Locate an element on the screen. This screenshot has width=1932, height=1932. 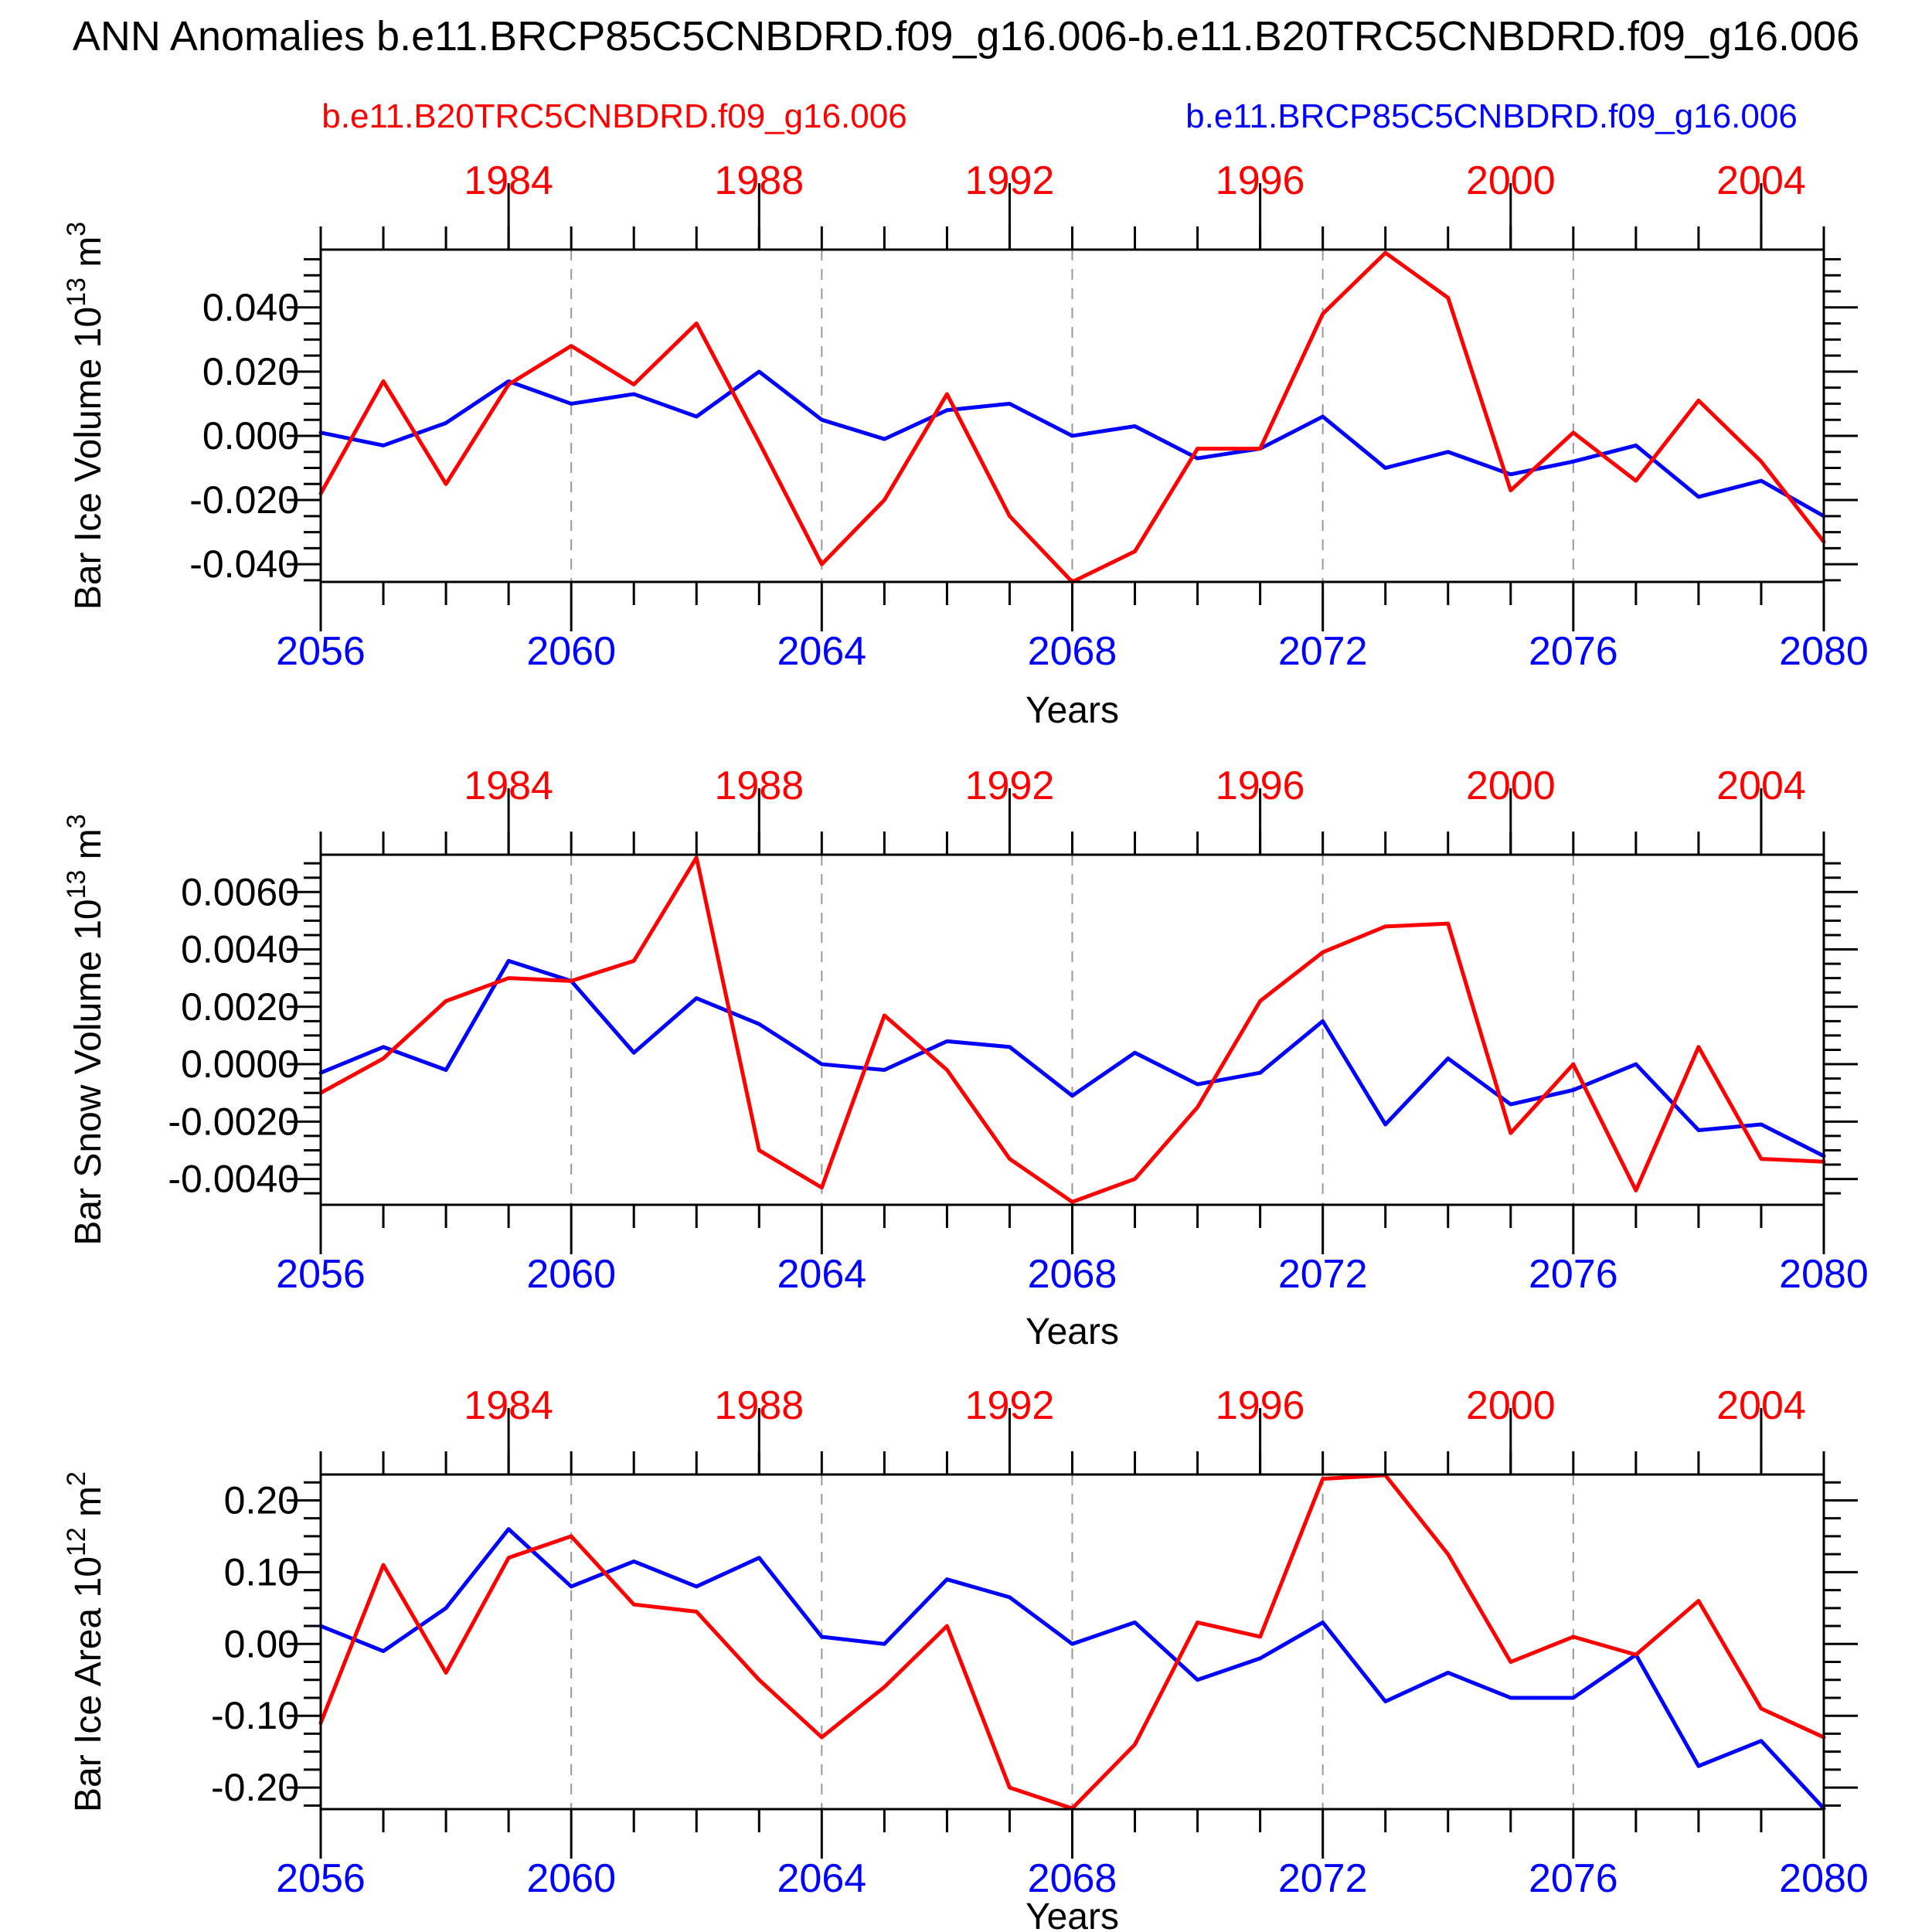
y-tick-label: -0.20 is located at coordinates (255, 1787).